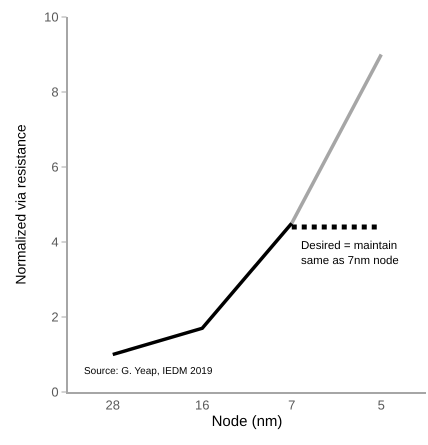  I want to click on y-tick-label: 10, so click(51, 17).